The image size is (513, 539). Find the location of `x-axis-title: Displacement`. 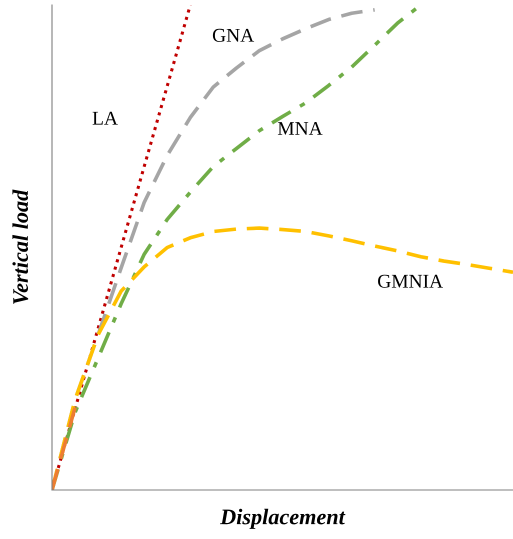

x-axis-title: Displacement is located at coordinates (283, 518).